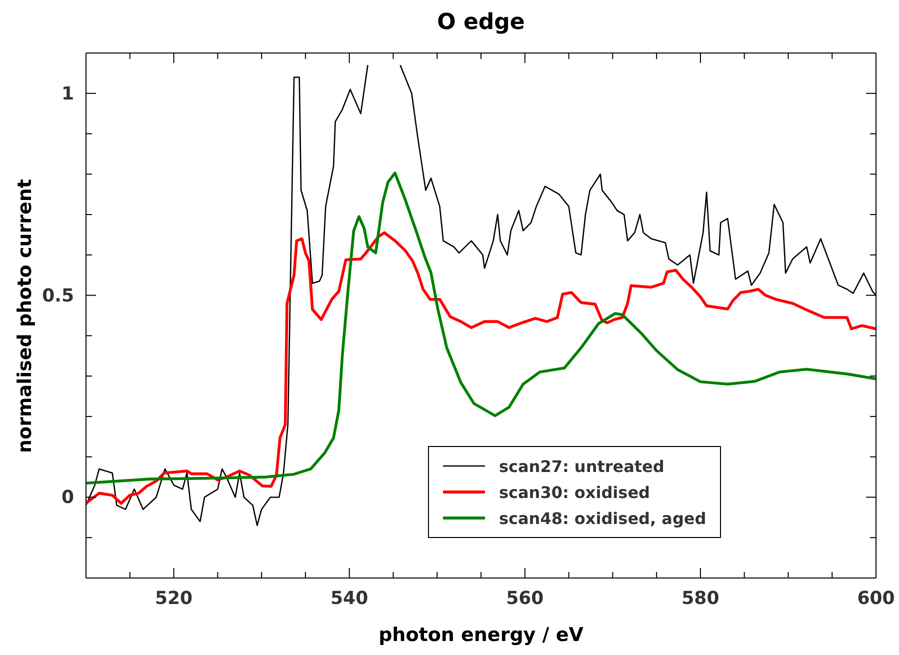  What do you see at coordinates (67, 93) in the screenshot?
I see `y-tick-label: 1` at bounding box center [67, 93].